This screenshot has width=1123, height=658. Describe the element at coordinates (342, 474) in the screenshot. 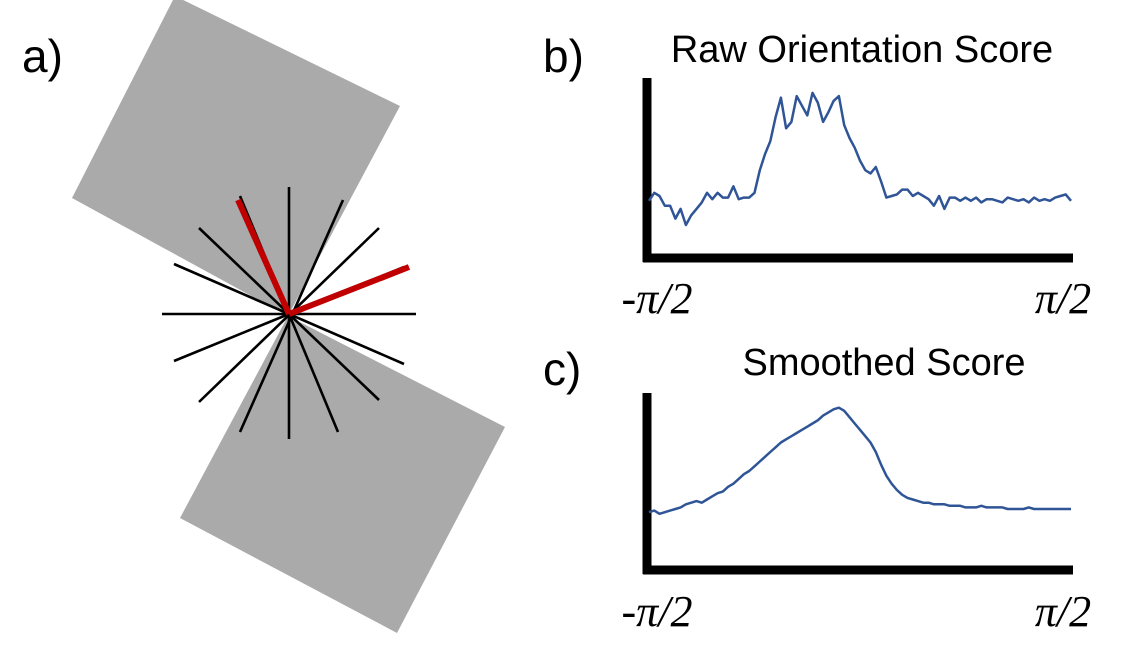

I see `lower-square` at that location.